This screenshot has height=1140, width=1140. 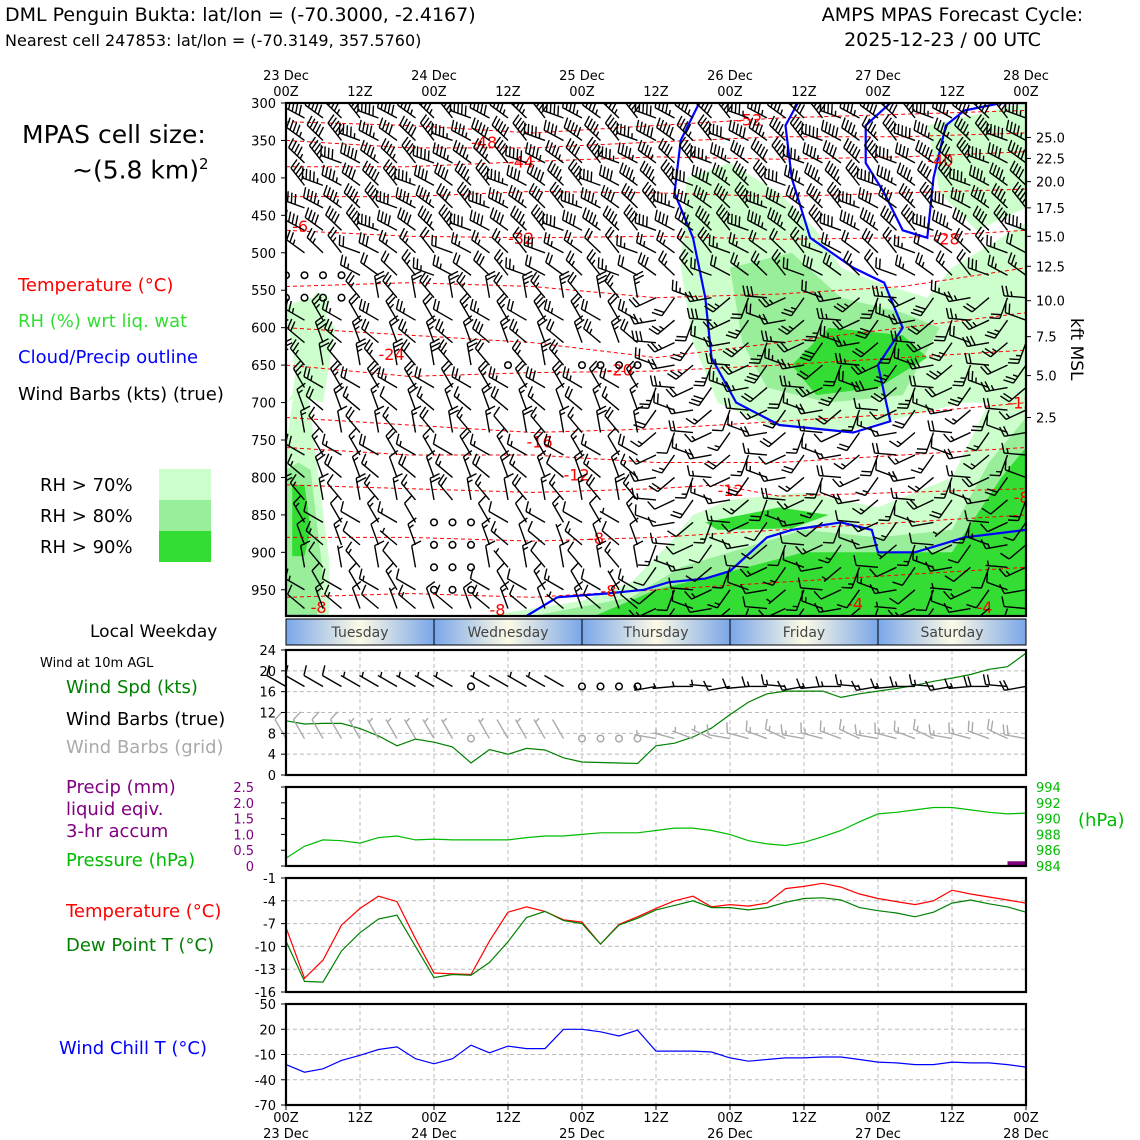 I want to click on temperature-contour, so click(x=656, y=418).